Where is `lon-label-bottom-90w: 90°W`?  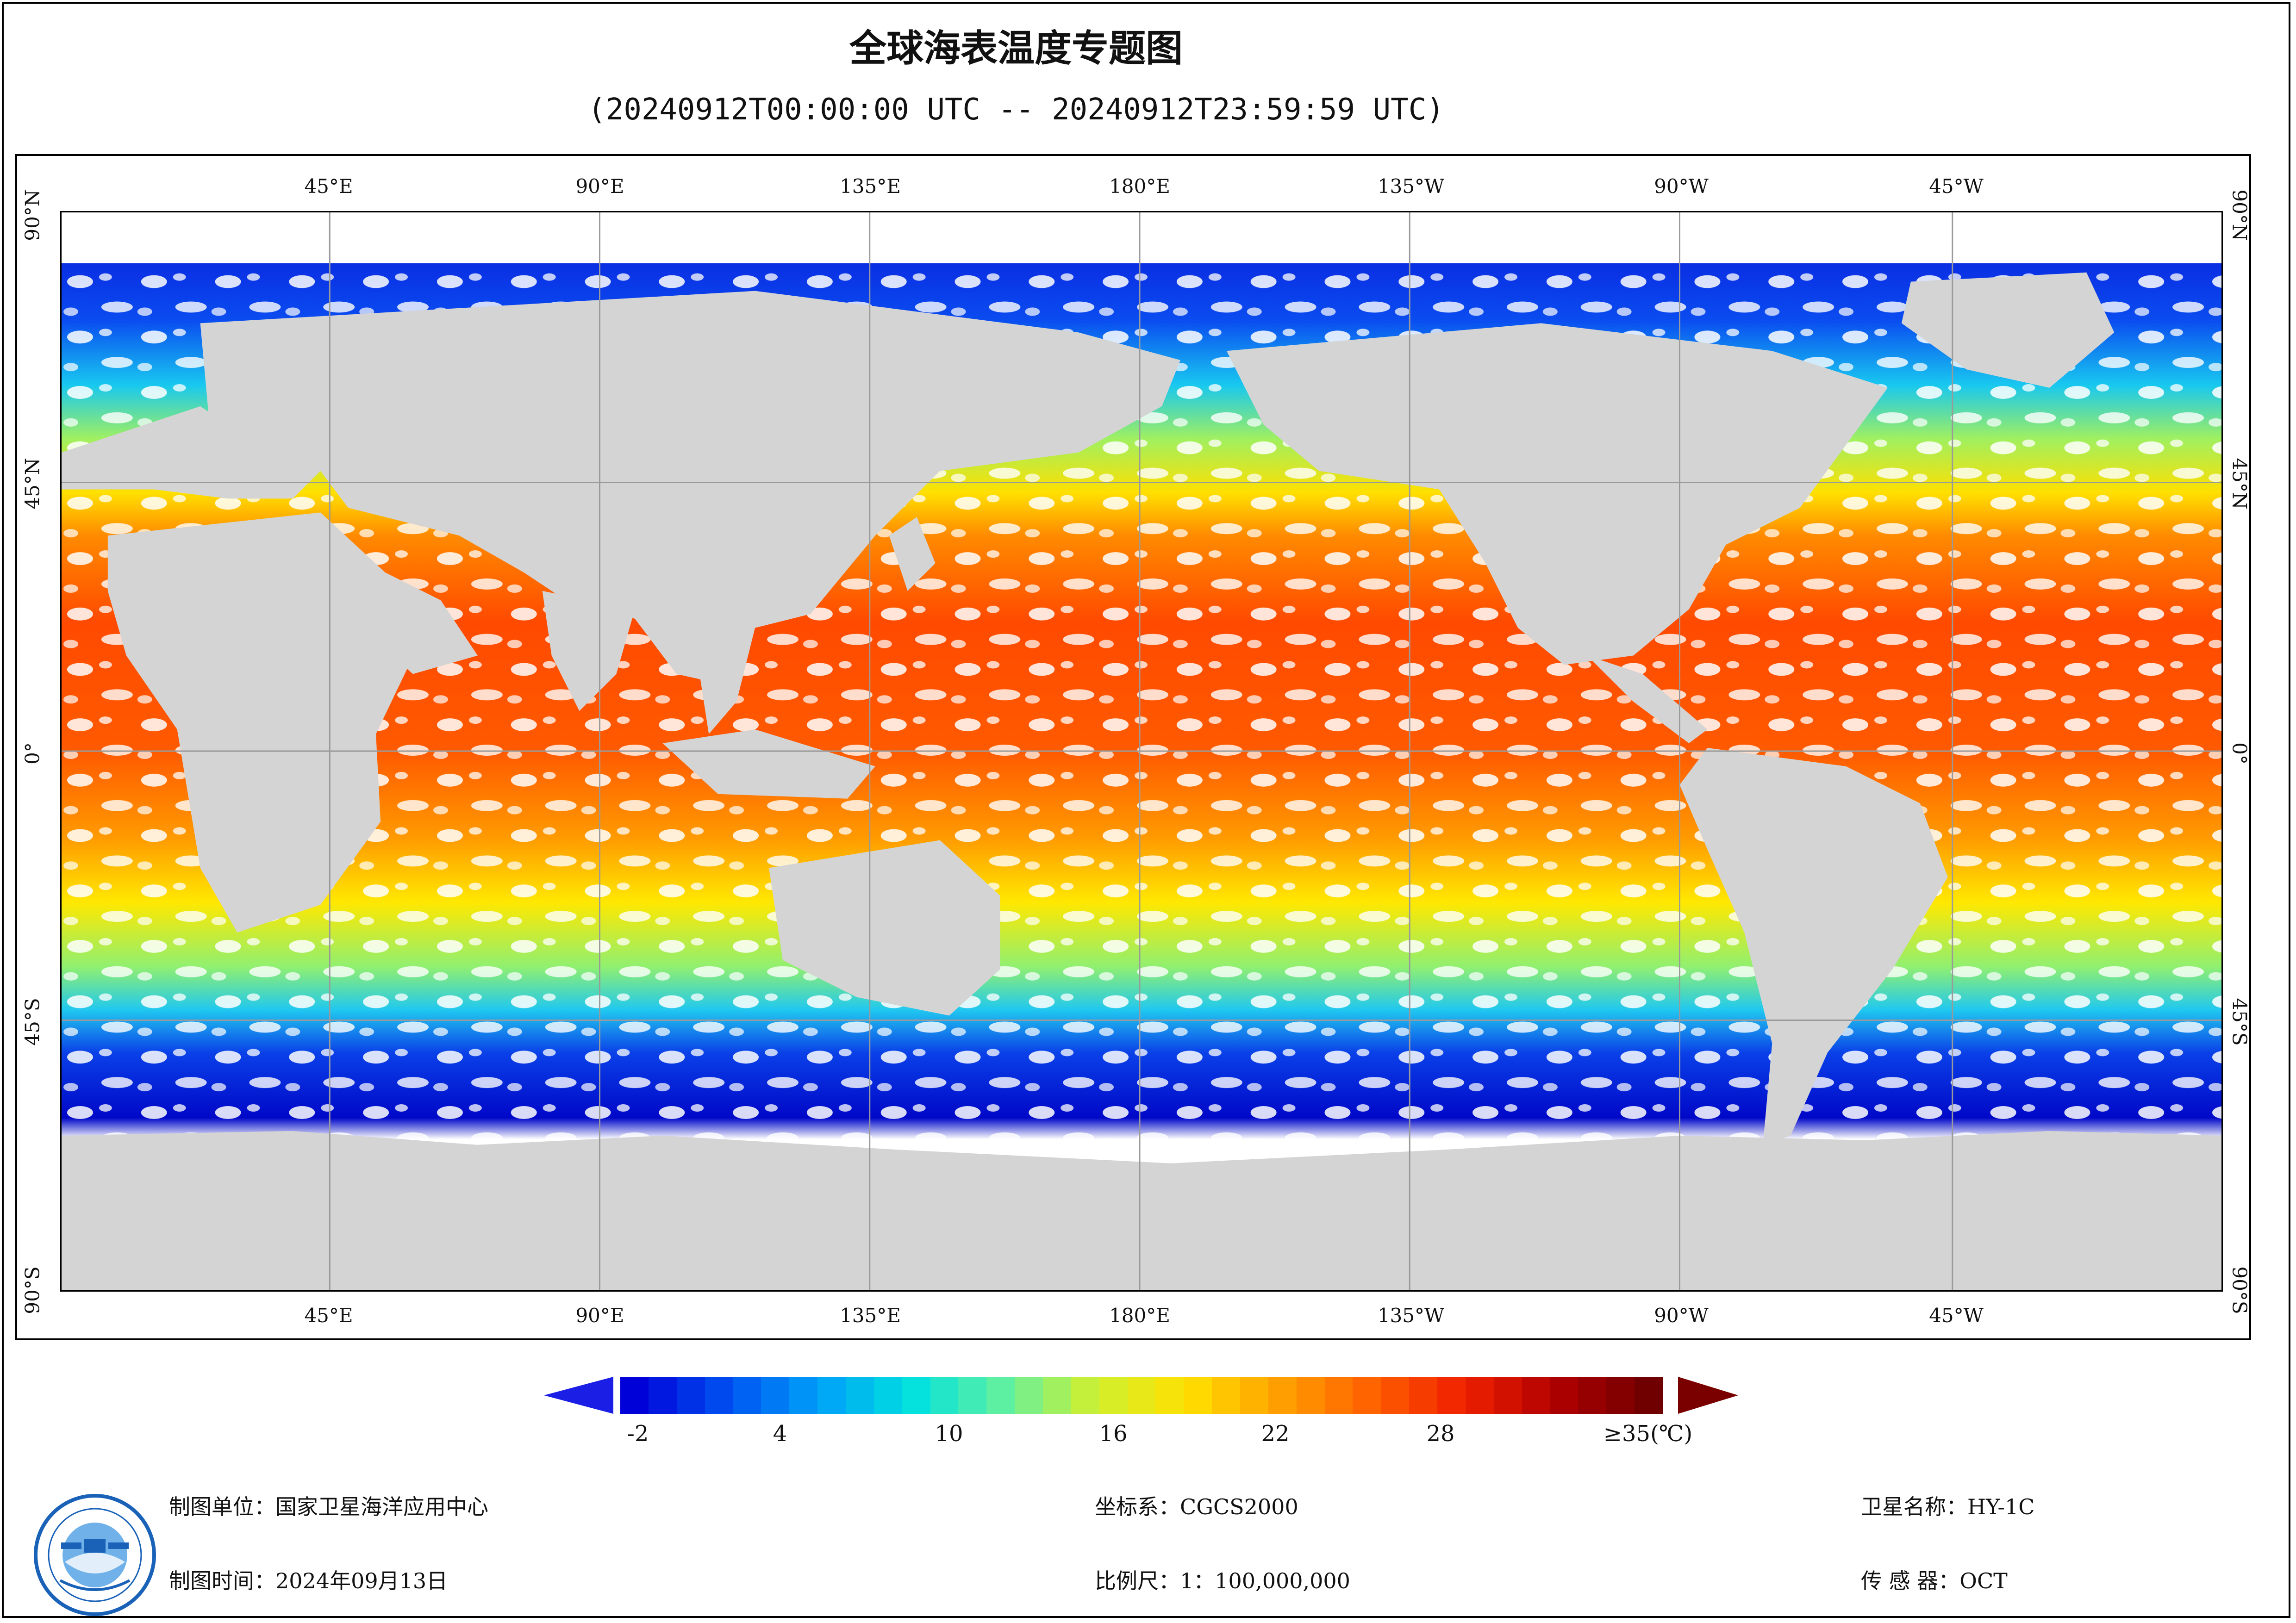
lon-label-bottom-90w: 90°W is located at coordinates (1681, 1315).